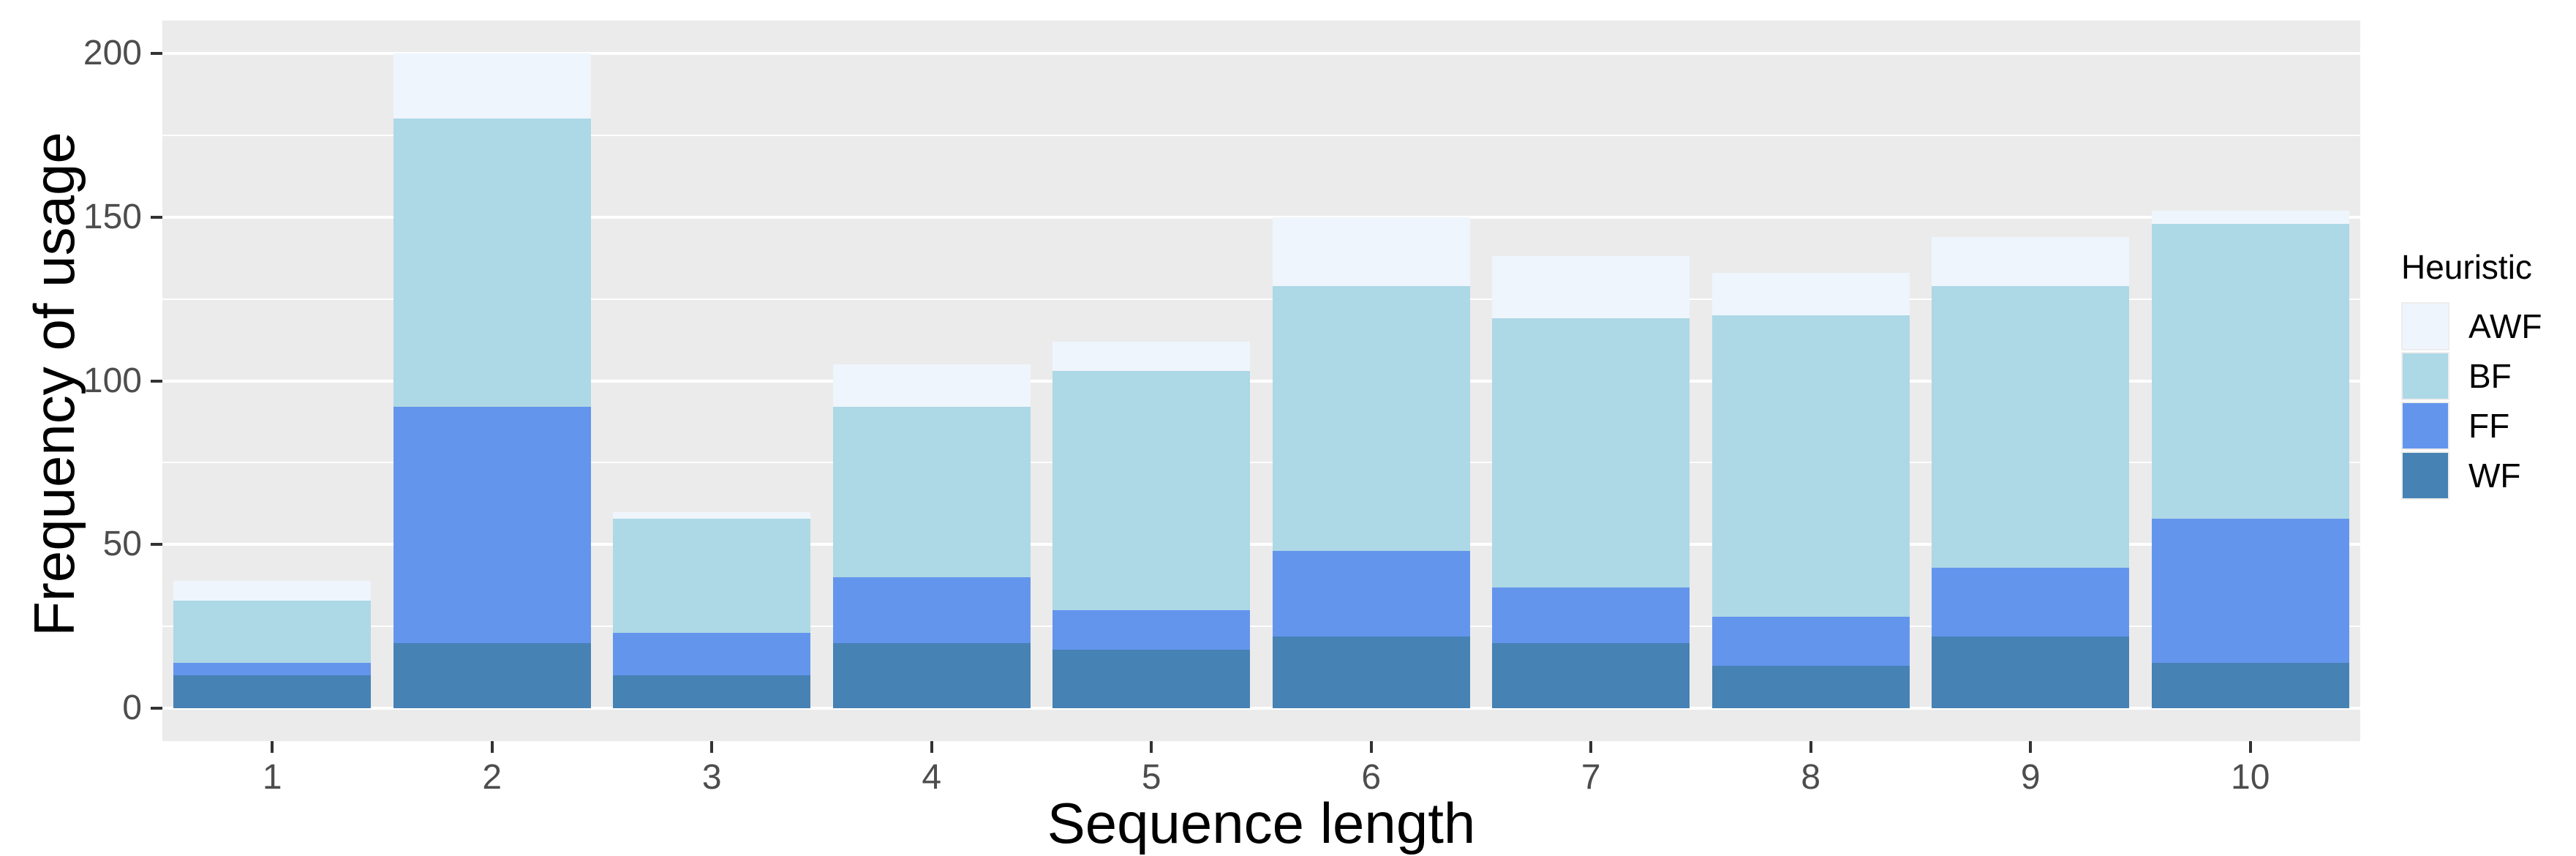 This screenshot has width=2576, height=856. What do you see at coordinates (2250, 777) in the screenshot?
I see `x-tick-label: 10` at bounding box center [2250, 777].